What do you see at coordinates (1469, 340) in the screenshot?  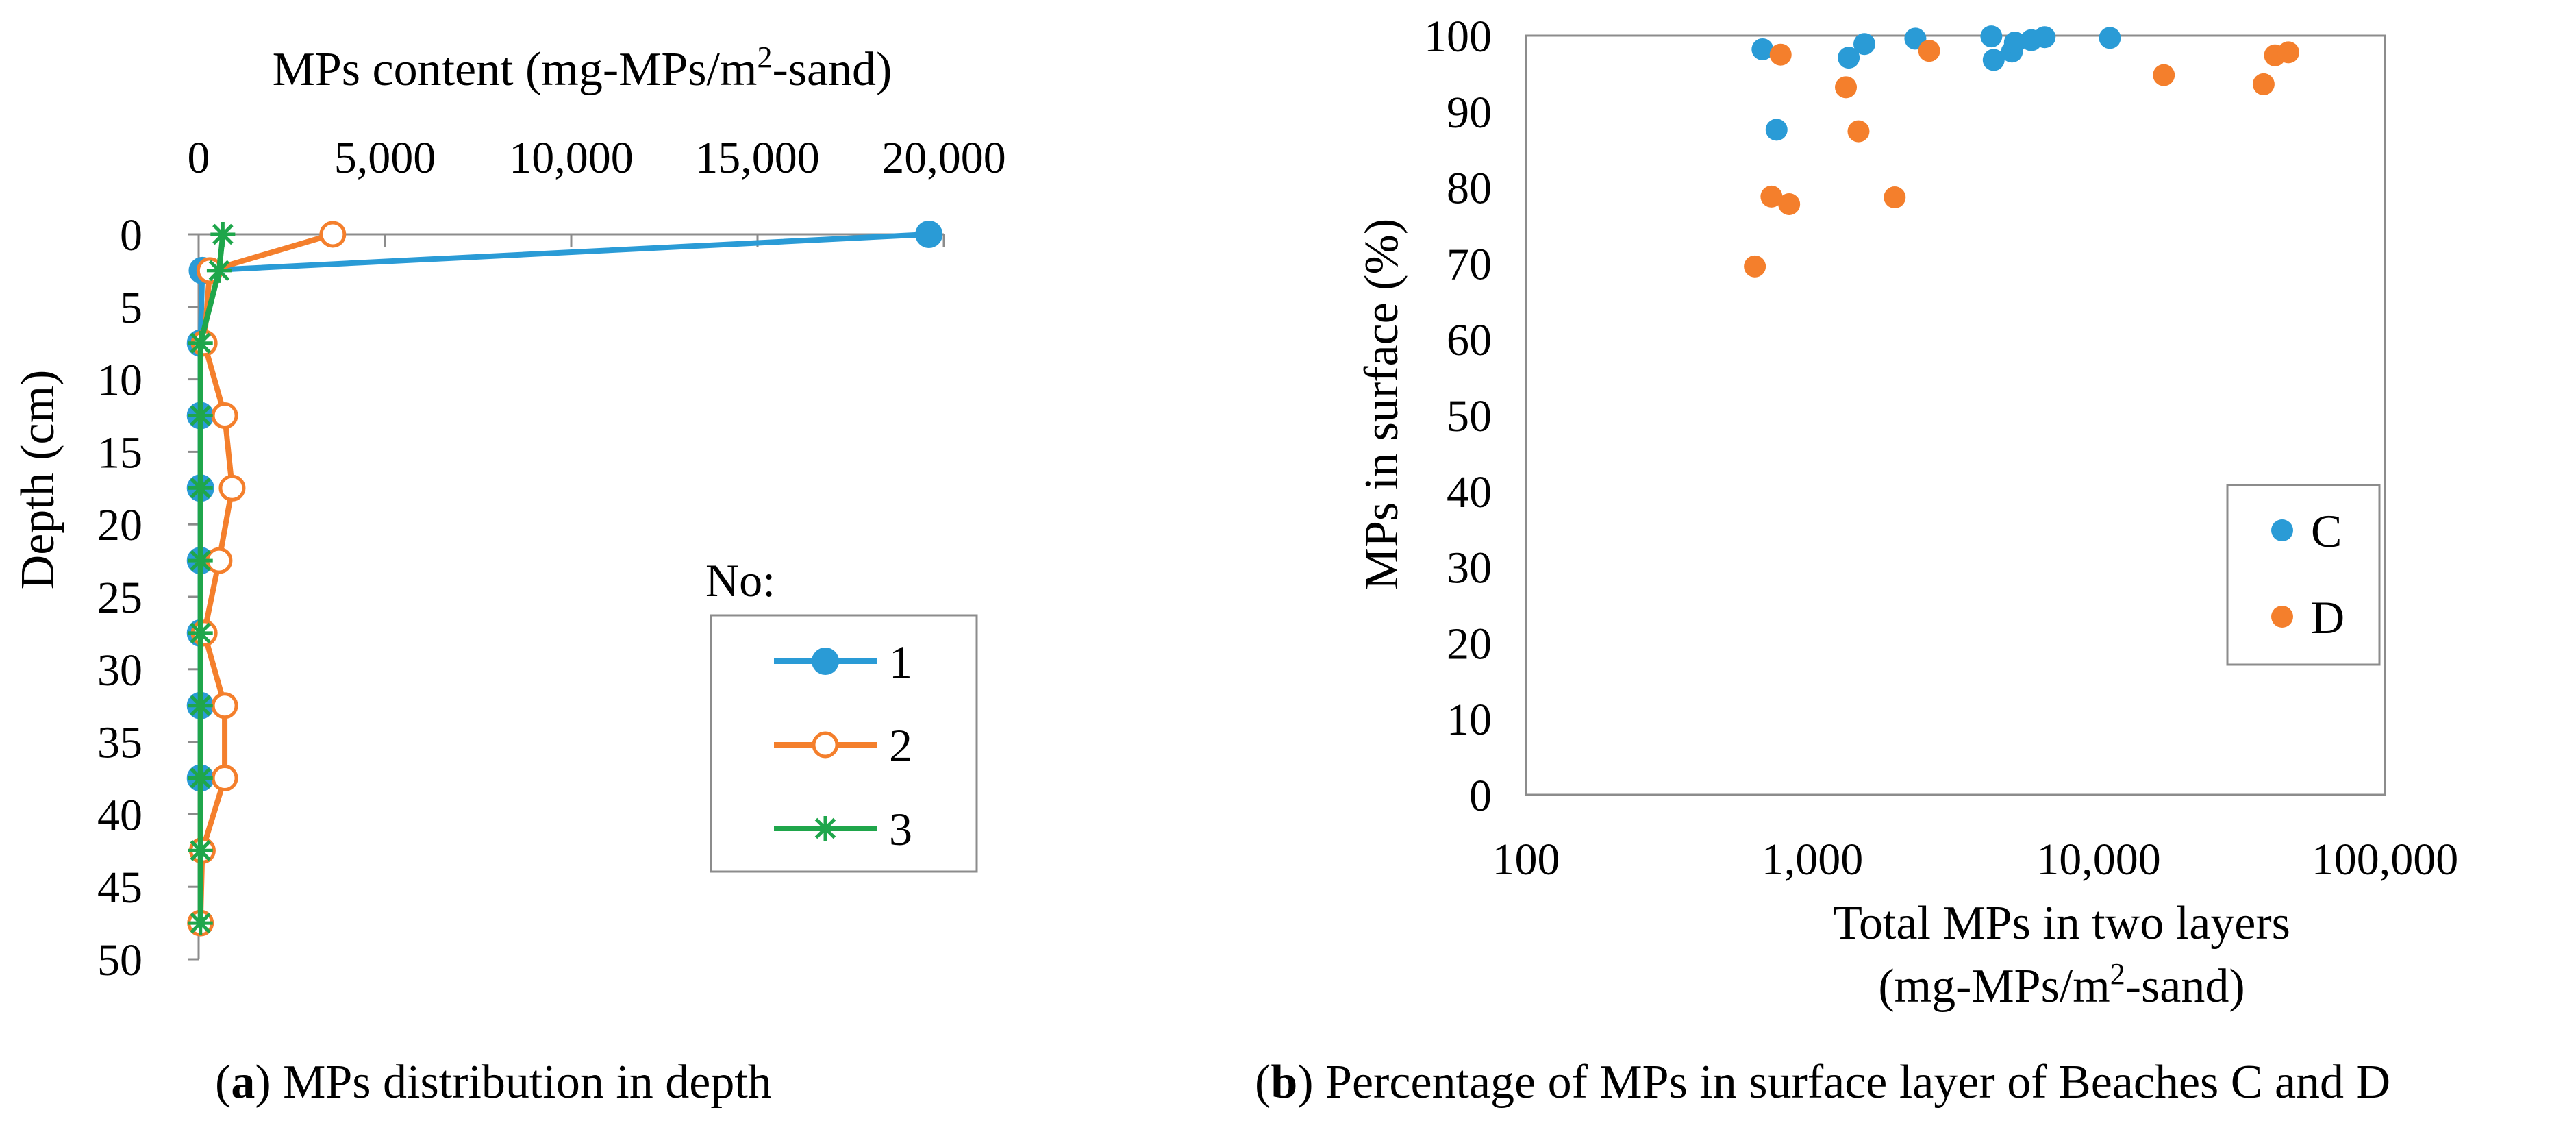 I see `y-tick-label: 60` at bounding box center [1469, 340].